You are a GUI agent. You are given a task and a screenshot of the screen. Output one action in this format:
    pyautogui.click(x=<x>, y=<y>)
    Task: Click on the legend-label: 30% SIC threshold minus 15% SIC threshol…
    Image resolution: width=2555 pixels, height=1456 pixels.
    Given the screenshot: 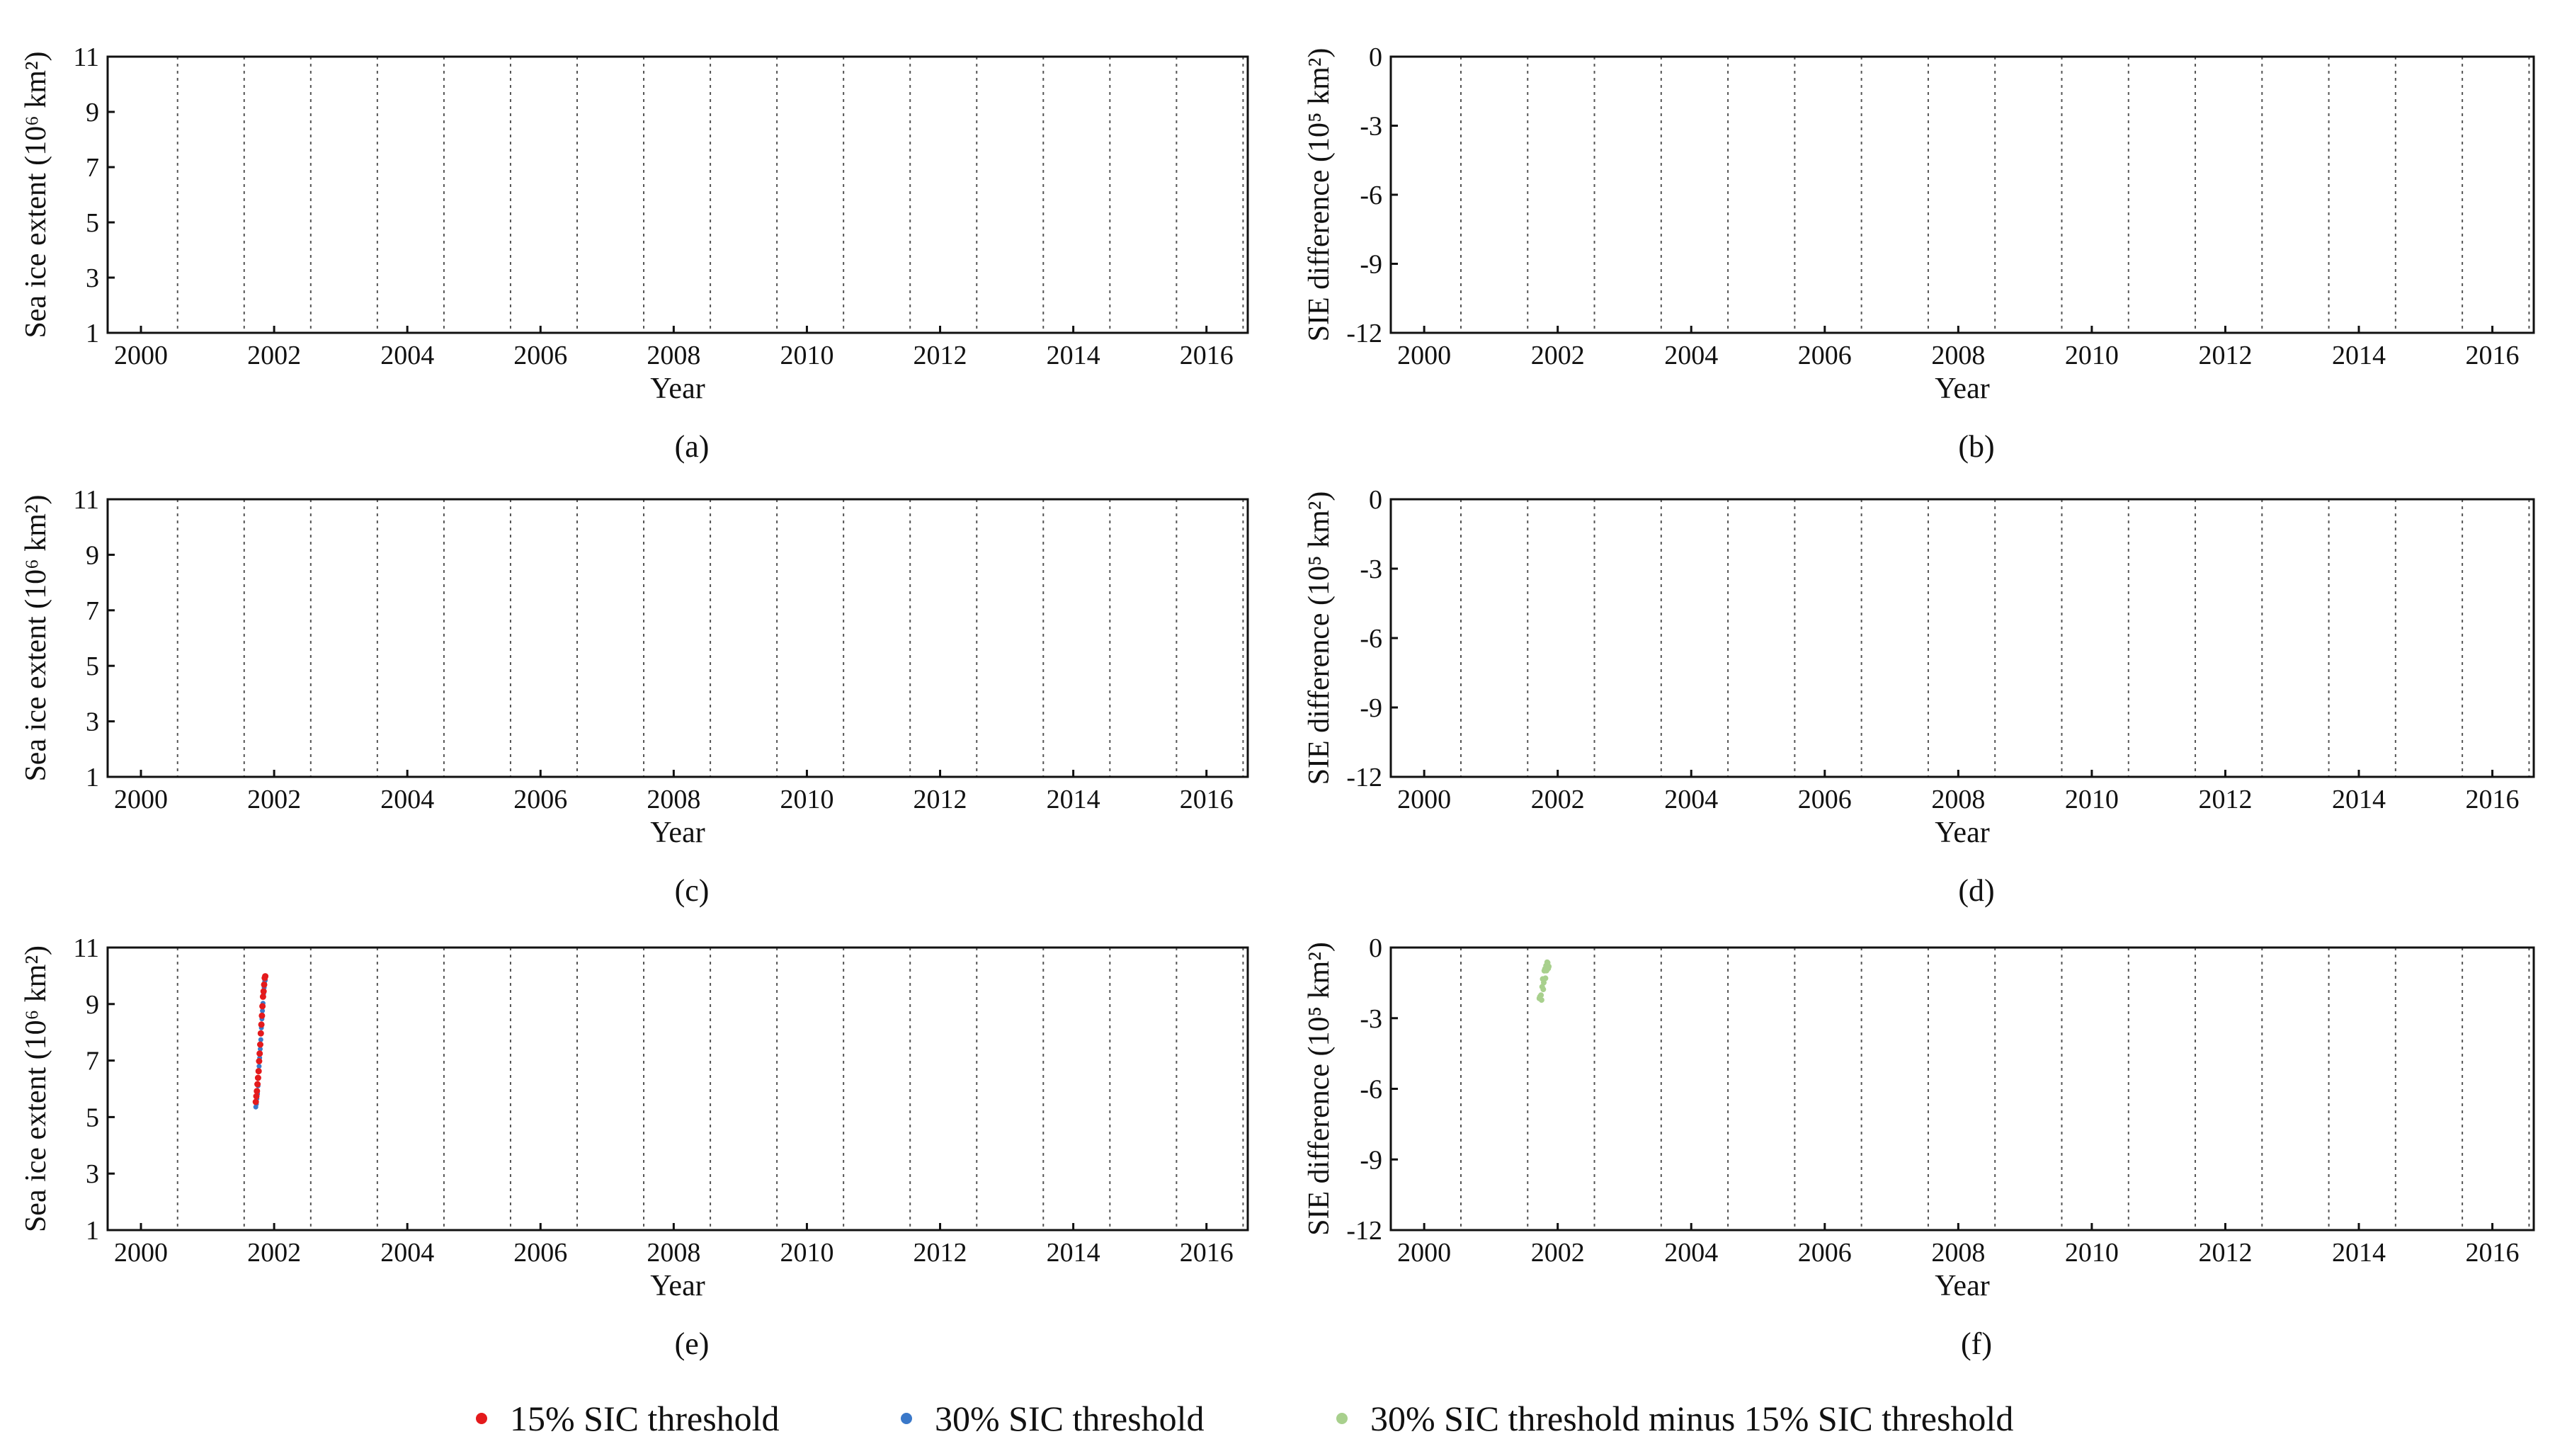 What is the action you would take?
    pyautogui.click(x=1691, y=1419)
    